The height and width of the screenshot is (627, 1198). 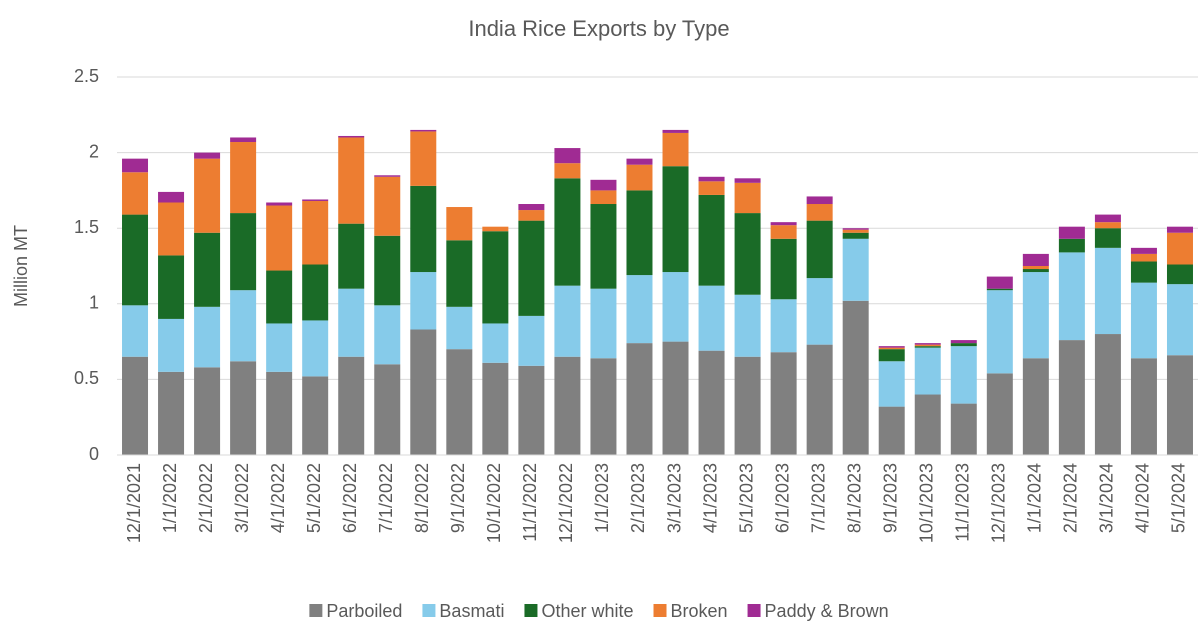 What do you see at coordinates (458, 498) in the screenshot?
I see `x-tick-label: 9/1/2022` at bounding box center [458, 498].